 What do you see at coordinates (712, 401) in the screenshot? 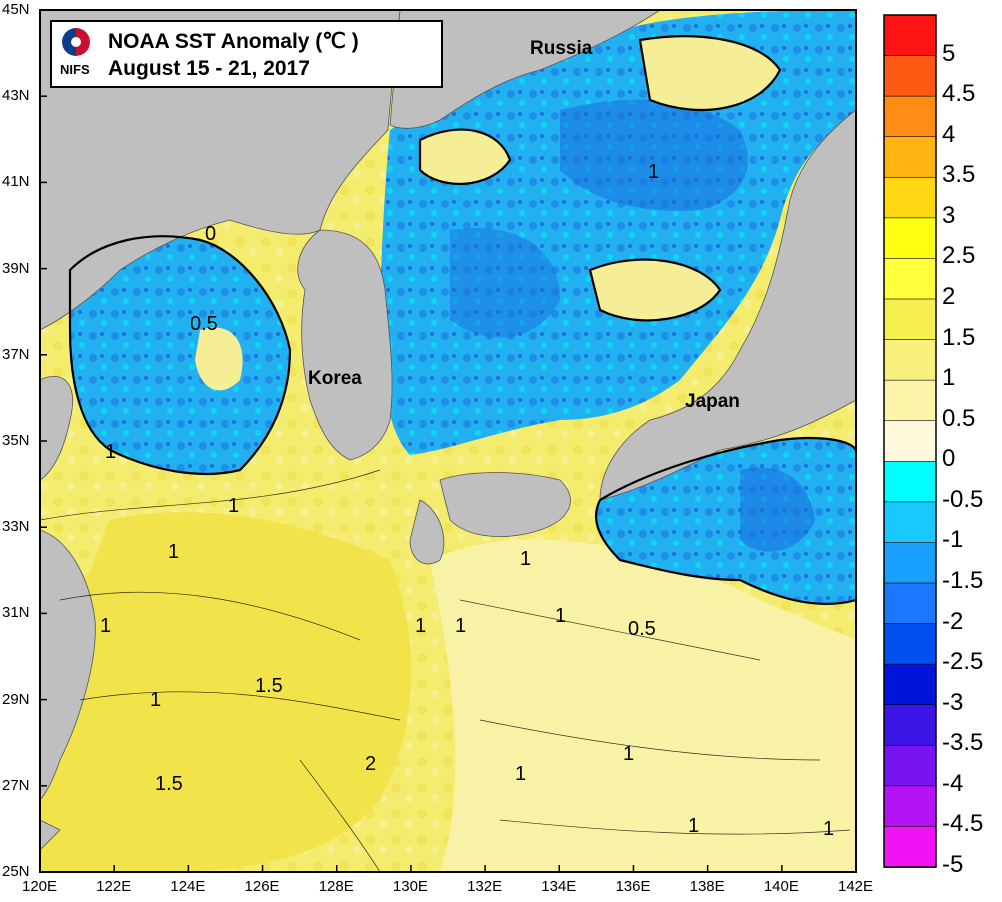
I see `place-japan: Japan` at bounding box center [712, 401].